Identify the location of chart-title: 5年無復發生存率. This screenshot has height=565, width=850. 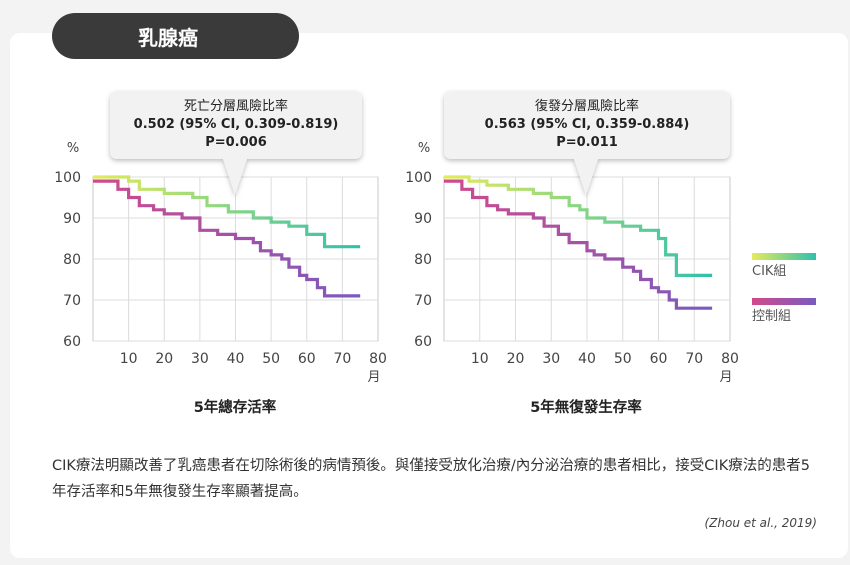
(586, 407).